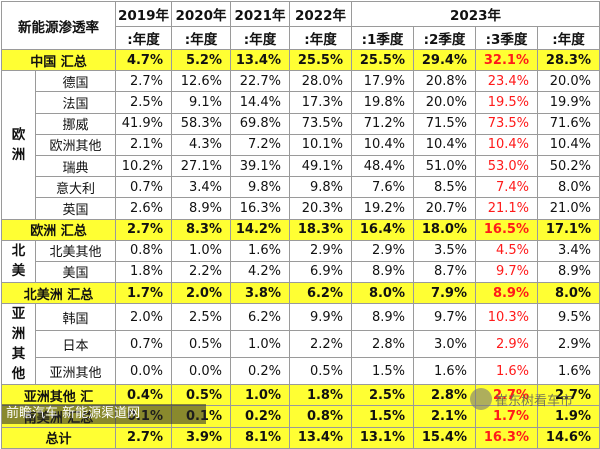 The width and height of the screenshot is (600, 449). What do you see at coordinates (506, 208) in the screenshot?
I see `value-cell: 21.1%` at bounding box center [506, 208].